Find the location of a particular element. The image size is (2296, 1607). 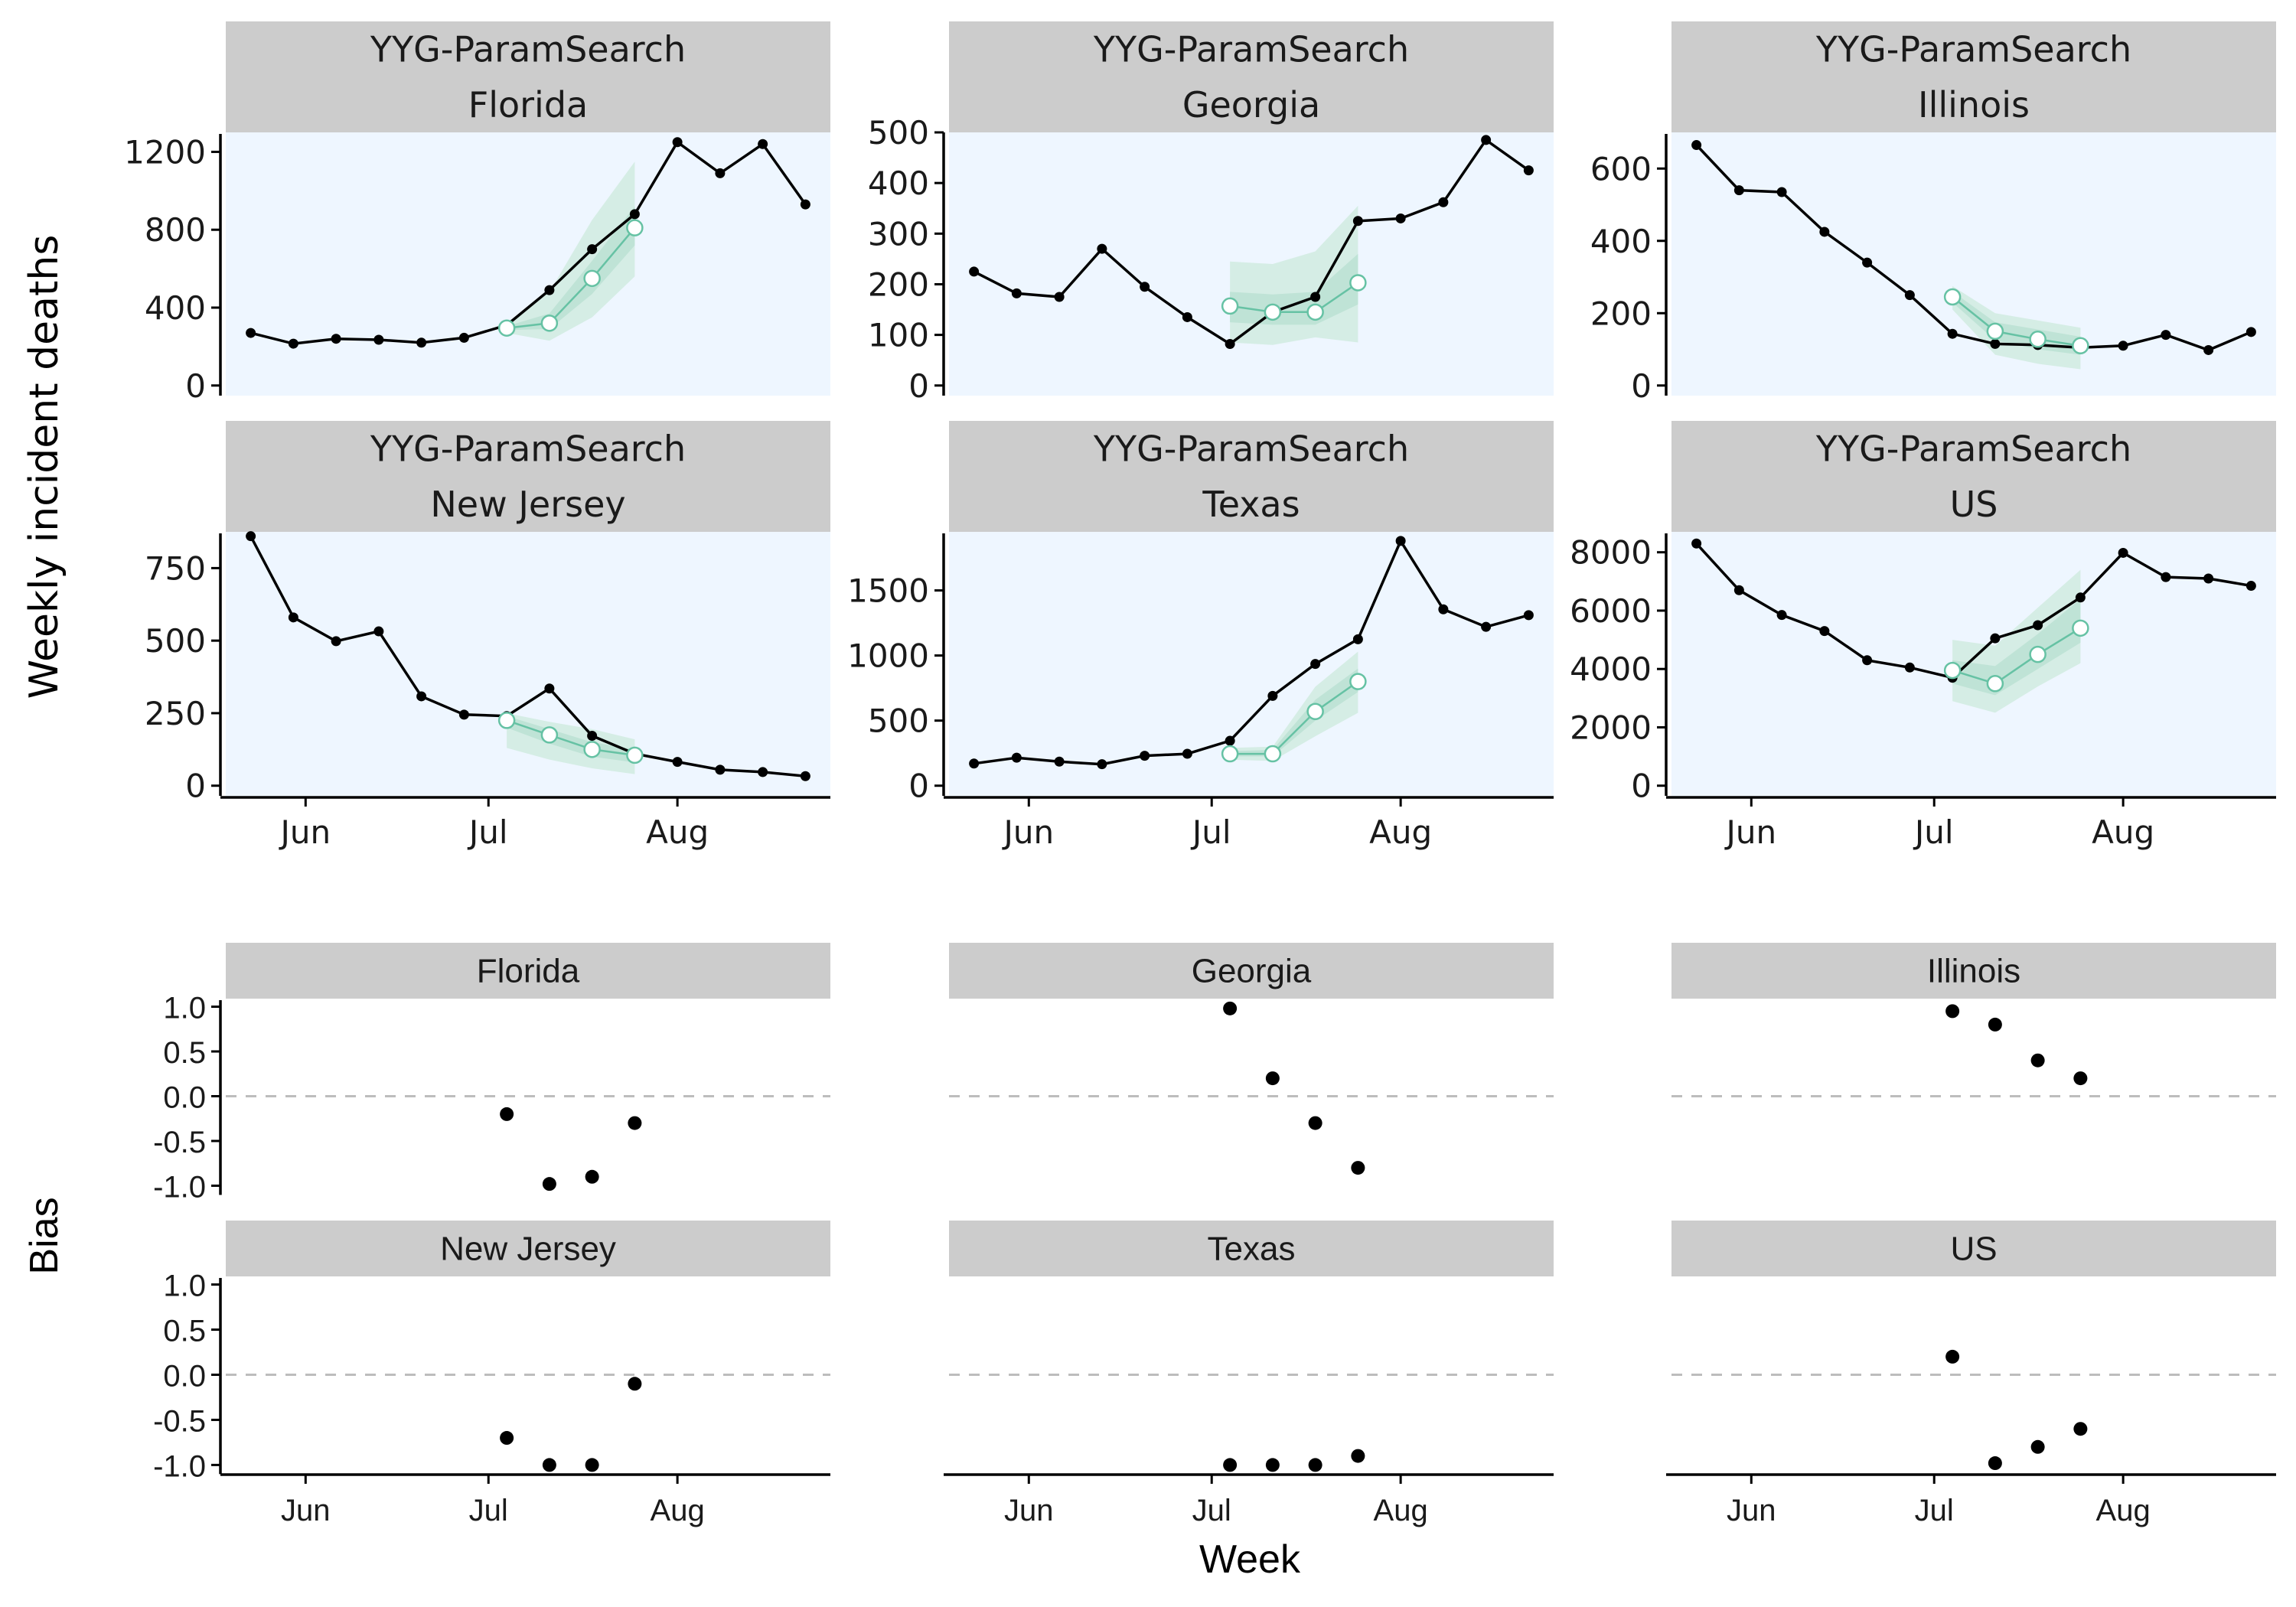

bias-florida-strip-location: Florida is located at coordinates (528, 972).